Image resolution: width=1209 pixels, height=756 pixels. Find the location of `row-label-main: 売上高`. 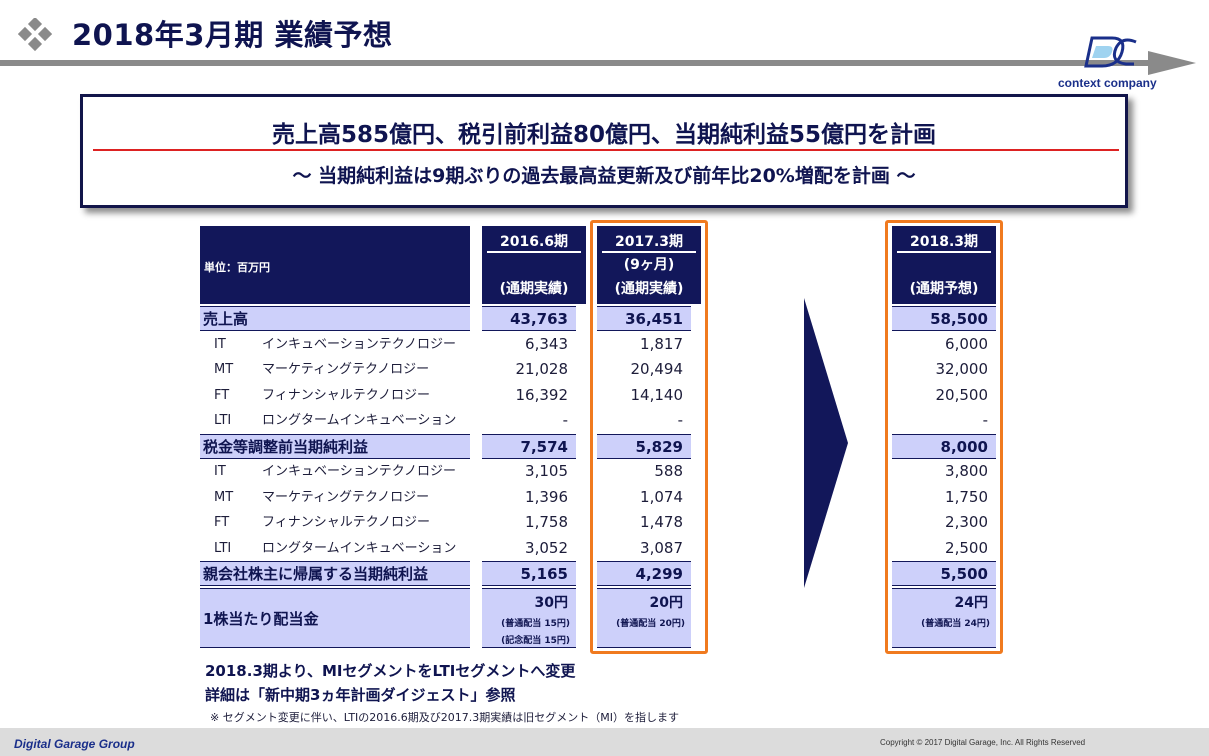

row-label-main: 売上高 is located at coordinates (335, 318).